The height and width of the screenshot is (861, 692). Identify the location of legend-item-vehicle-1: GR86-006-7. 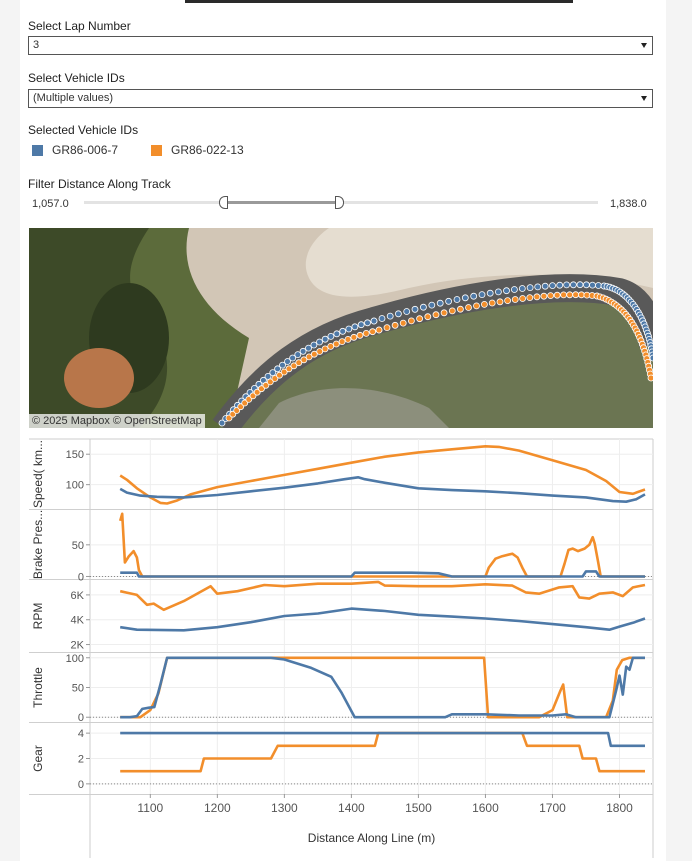
(75, 150).